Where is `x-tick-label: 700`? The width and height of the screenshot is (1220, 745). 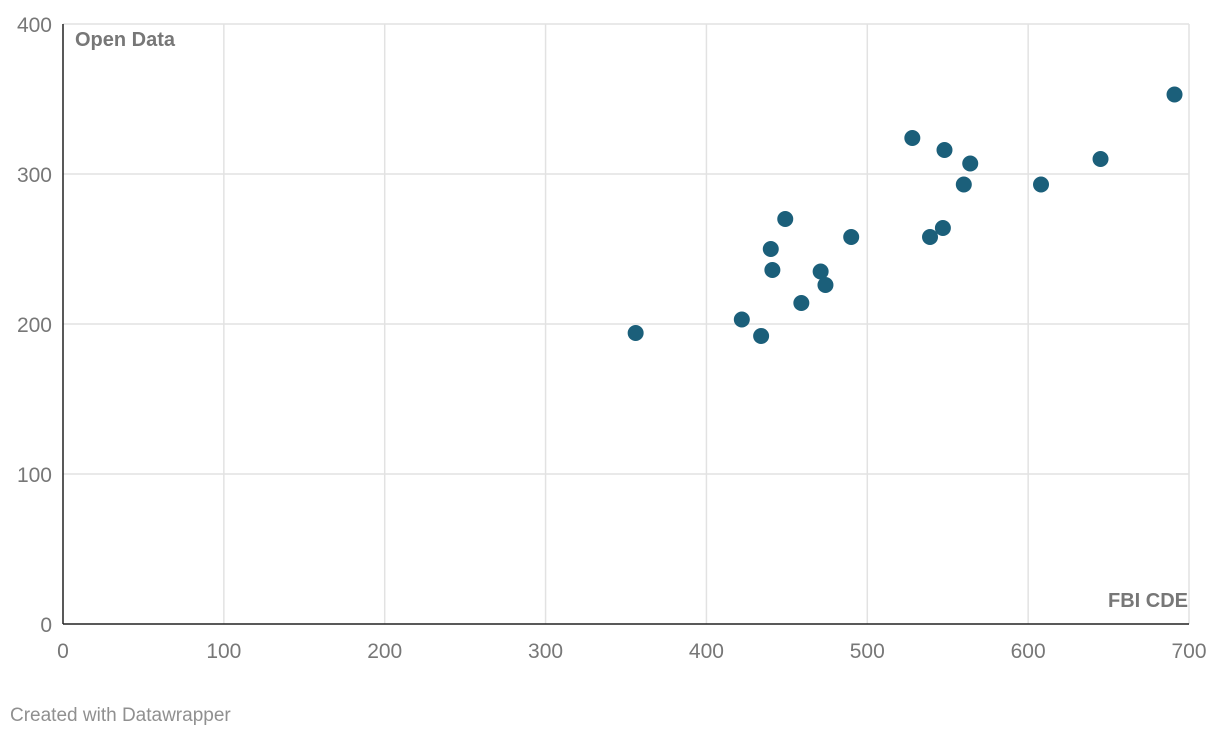
x-tick-label: 700 is located at coordinates (1188, 651).